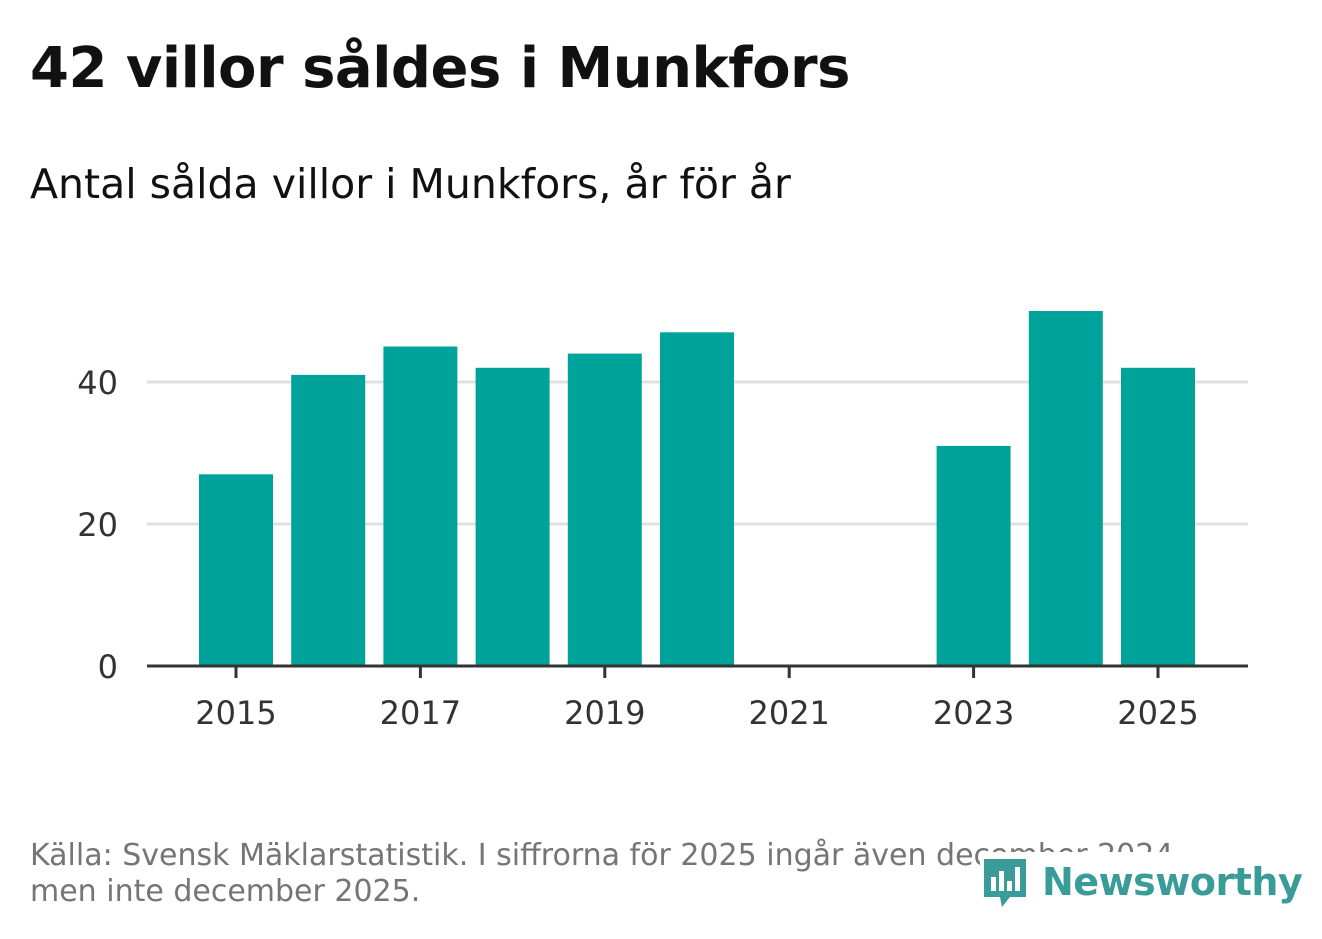  What do you see at coordinates (235, 713) in the screenshot?
I see `x-tick-label: 2015` at bounding box center [235, 713].